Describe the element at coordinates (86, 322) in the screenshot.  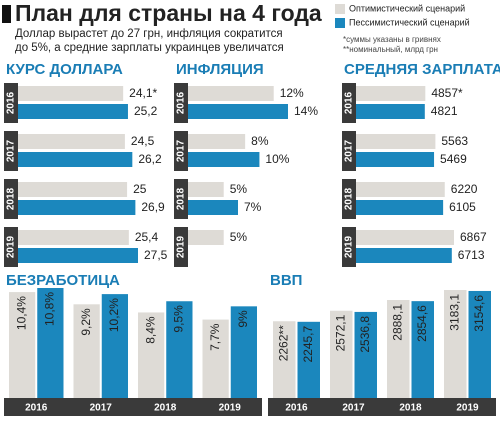
I see `value-label: 9,2%` at that location.